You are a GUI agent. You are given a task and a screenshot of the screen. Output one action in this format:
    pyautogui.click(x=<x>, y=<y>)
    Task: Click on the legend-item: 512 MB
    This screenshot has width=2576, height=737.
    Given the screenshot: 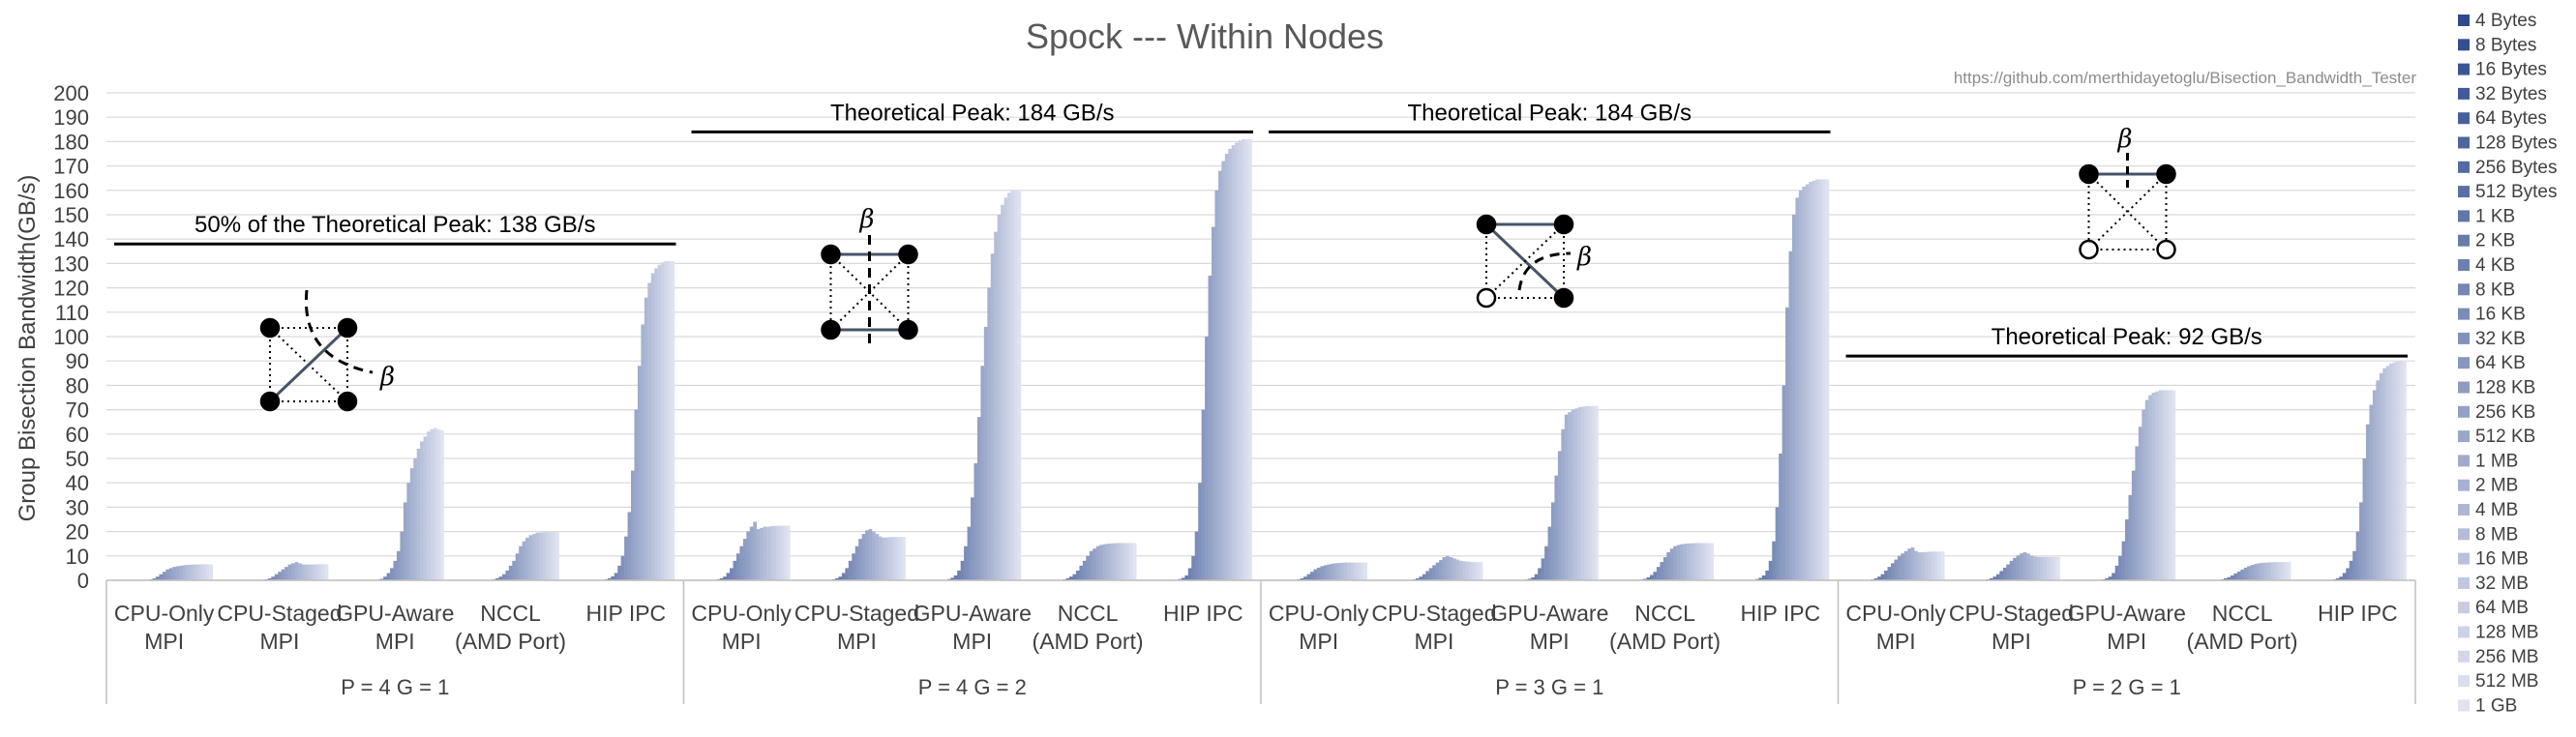 What is the action you would take?
    pyautogui.click(x=2506, y=681)
    